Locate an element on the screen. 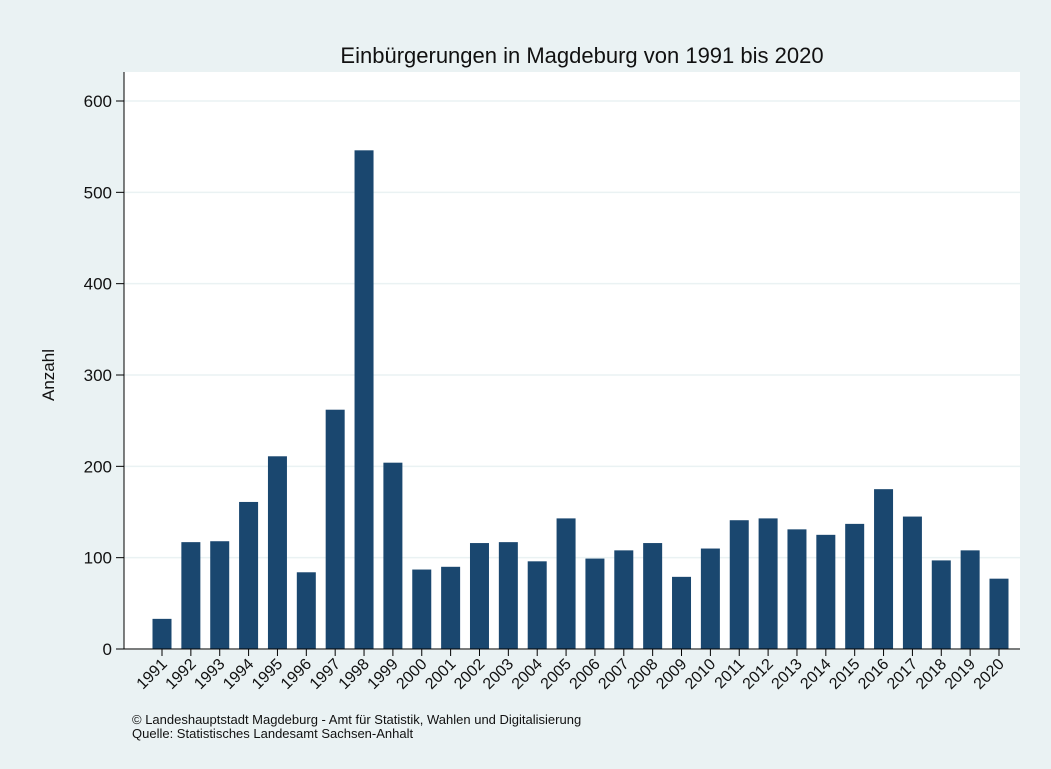 The height and width of the screenshot is (769, 1051). y-tick-label: 300 is located at coordinates (98, 375).